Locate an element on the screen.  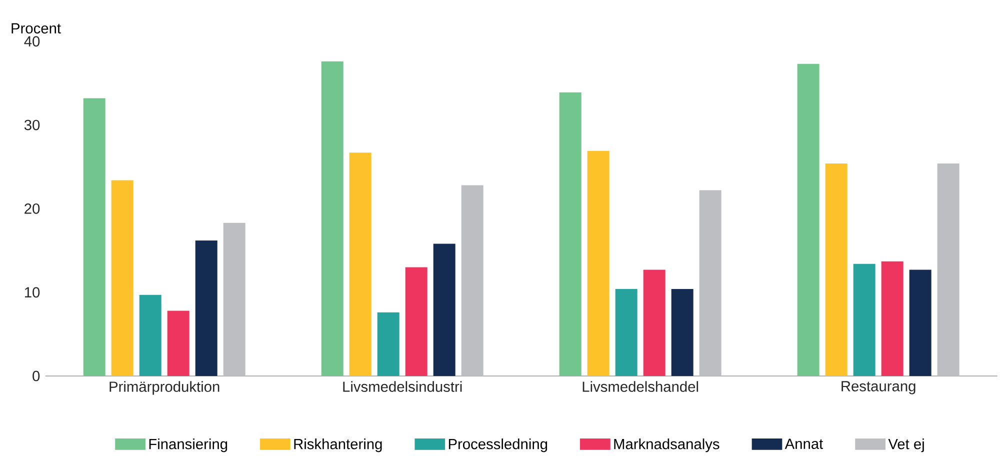
legend-label: Marknadsanalys is located at coordinates (667, 445).